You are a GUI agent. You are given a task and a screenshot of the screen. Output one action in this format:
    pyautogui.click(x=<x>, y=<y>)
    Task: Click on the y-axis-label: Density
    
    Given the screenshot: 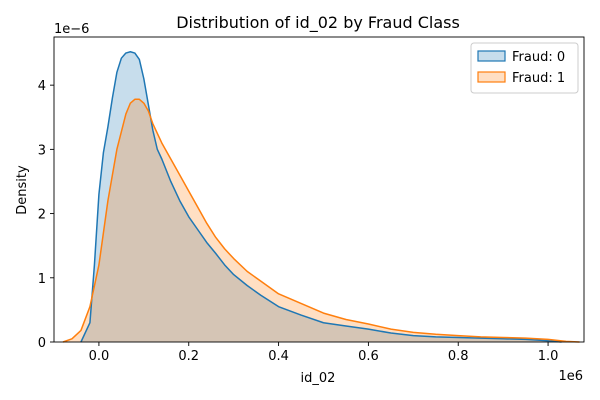 What is the action you would take?
    pyautogui.click(x=22, y=190)
    